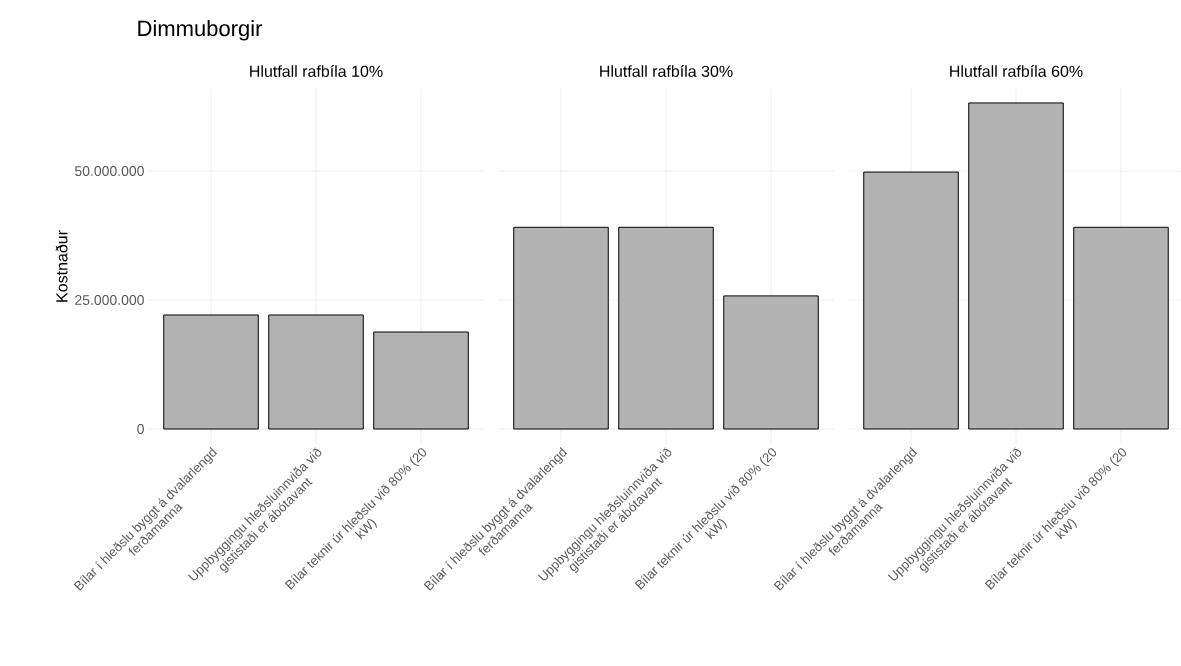 The height and width of the screenshot is (666, 1181). Describe the element at coordinates (109, 171) in the screenshot. I see `y-tick-label: 50.000.000` at that location.